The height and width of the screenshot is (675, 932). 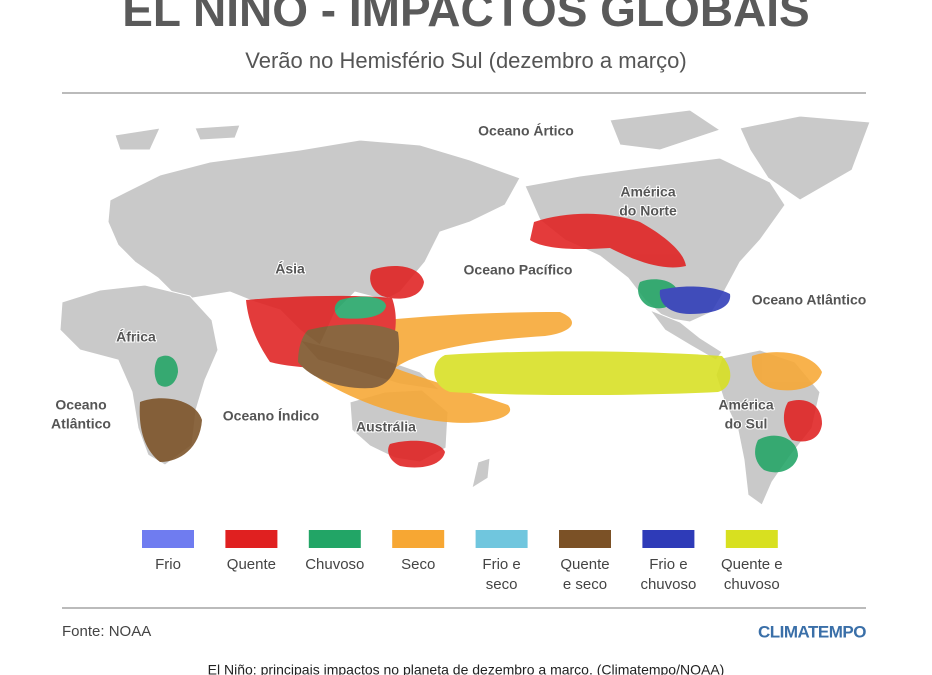 I want to click on legend-label: Frio, so click(x=168, y=564).